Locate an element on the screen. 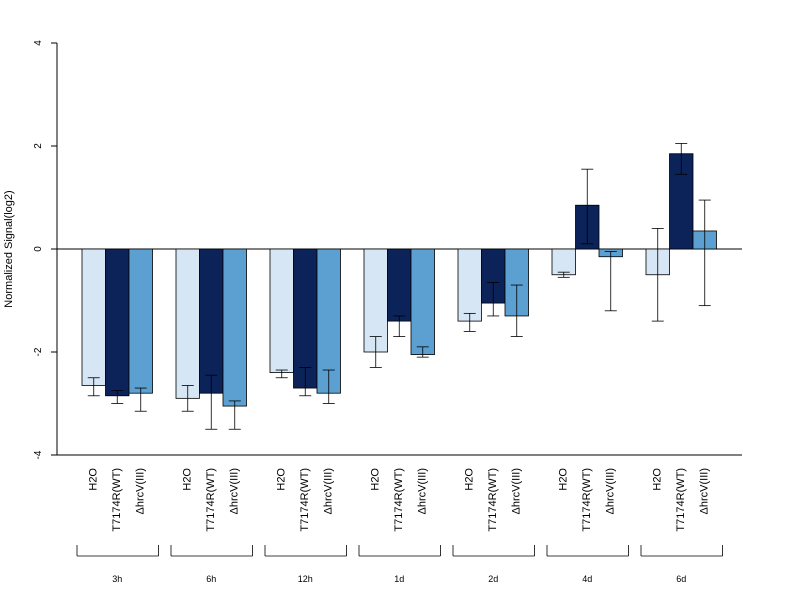 The image size is (800, 600). y-tick-label: -4 is located at coordinates (38, 454).